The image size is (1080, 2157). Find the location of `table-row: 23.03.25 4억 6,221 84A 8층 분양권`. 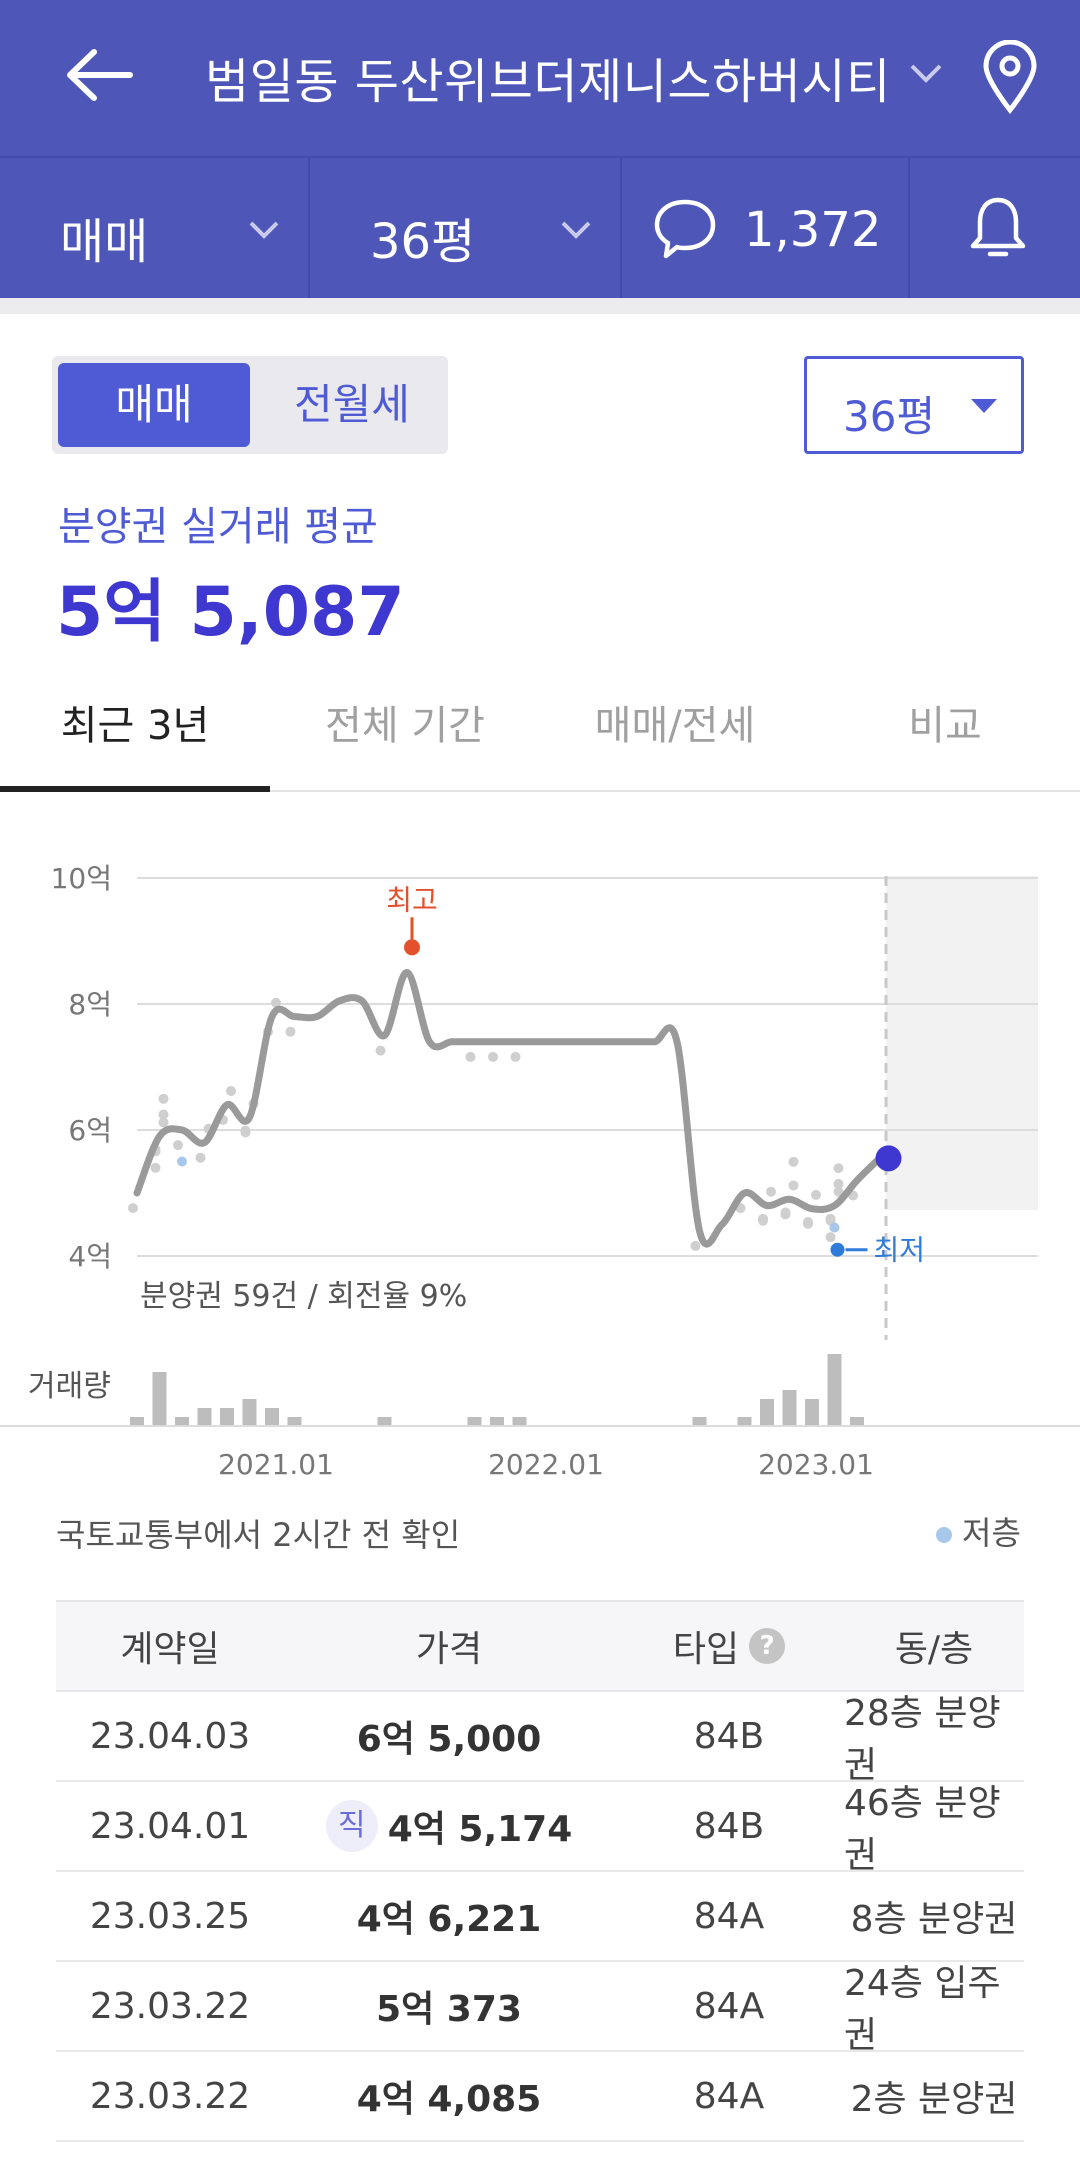

table-row: 23.03.25 4억 6,221 84A 8층 분양권 is located at coordinates (540, 1917).